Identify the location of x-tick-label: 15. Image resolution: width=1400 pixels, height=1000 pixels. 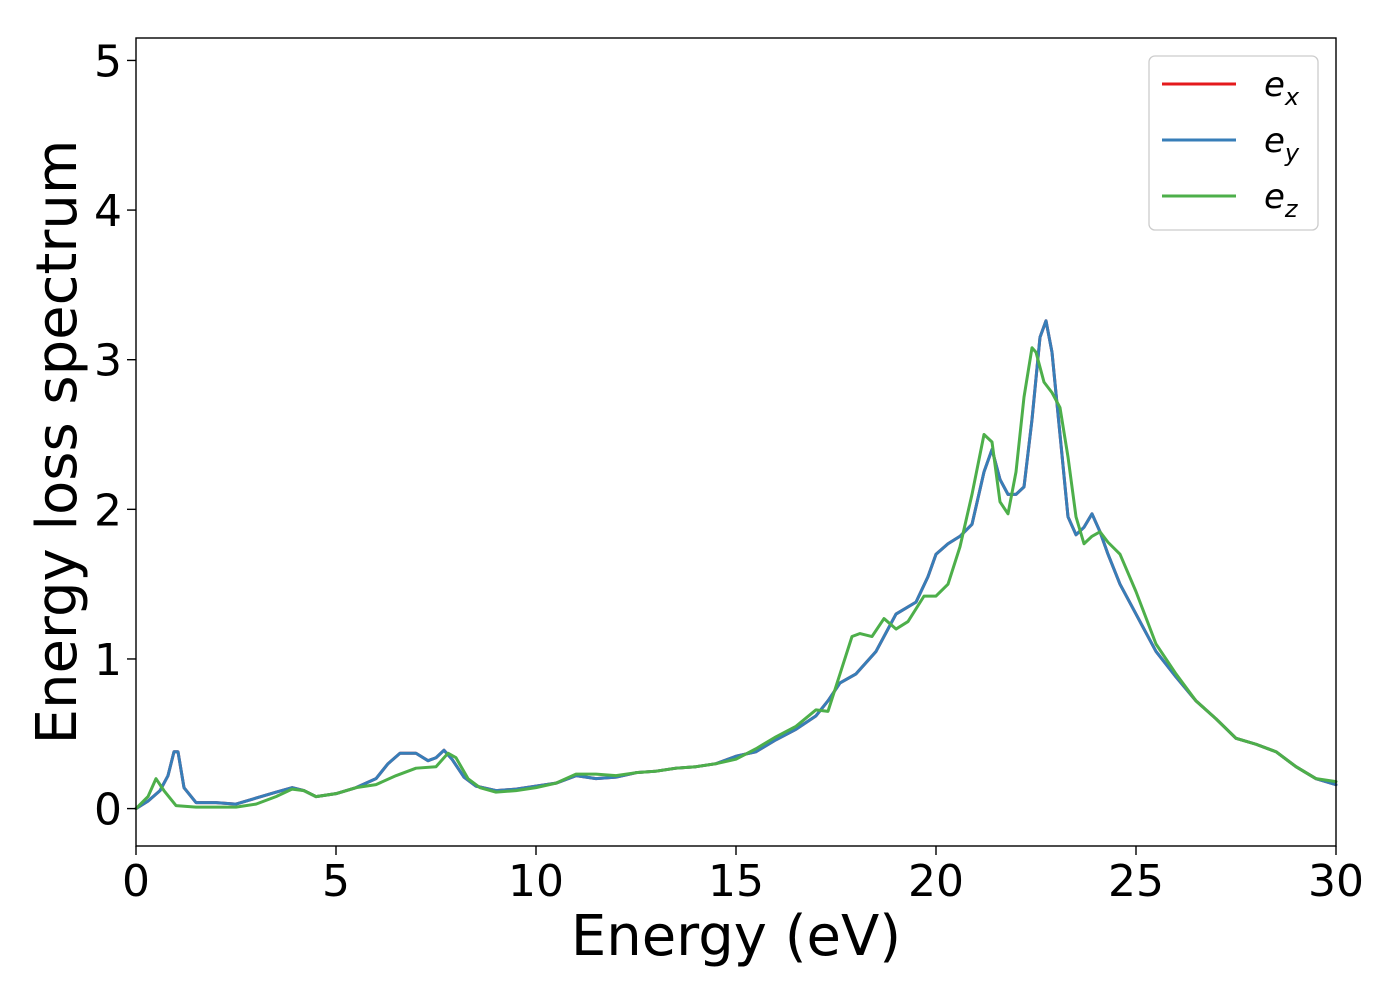
(736, 881).